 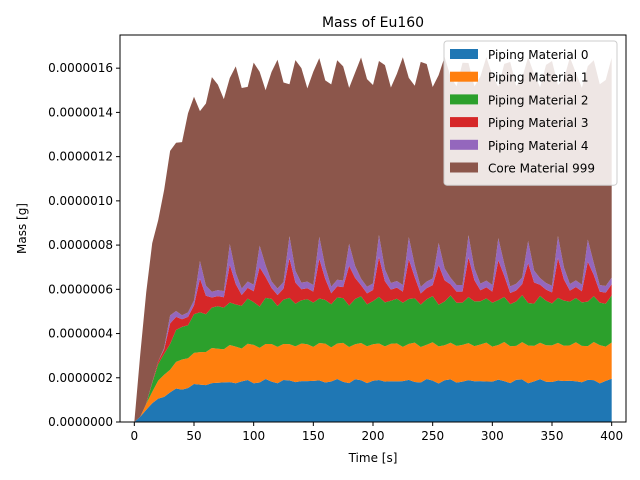 I want to click on x-tick-label: 200, so click(x=373, y=436).